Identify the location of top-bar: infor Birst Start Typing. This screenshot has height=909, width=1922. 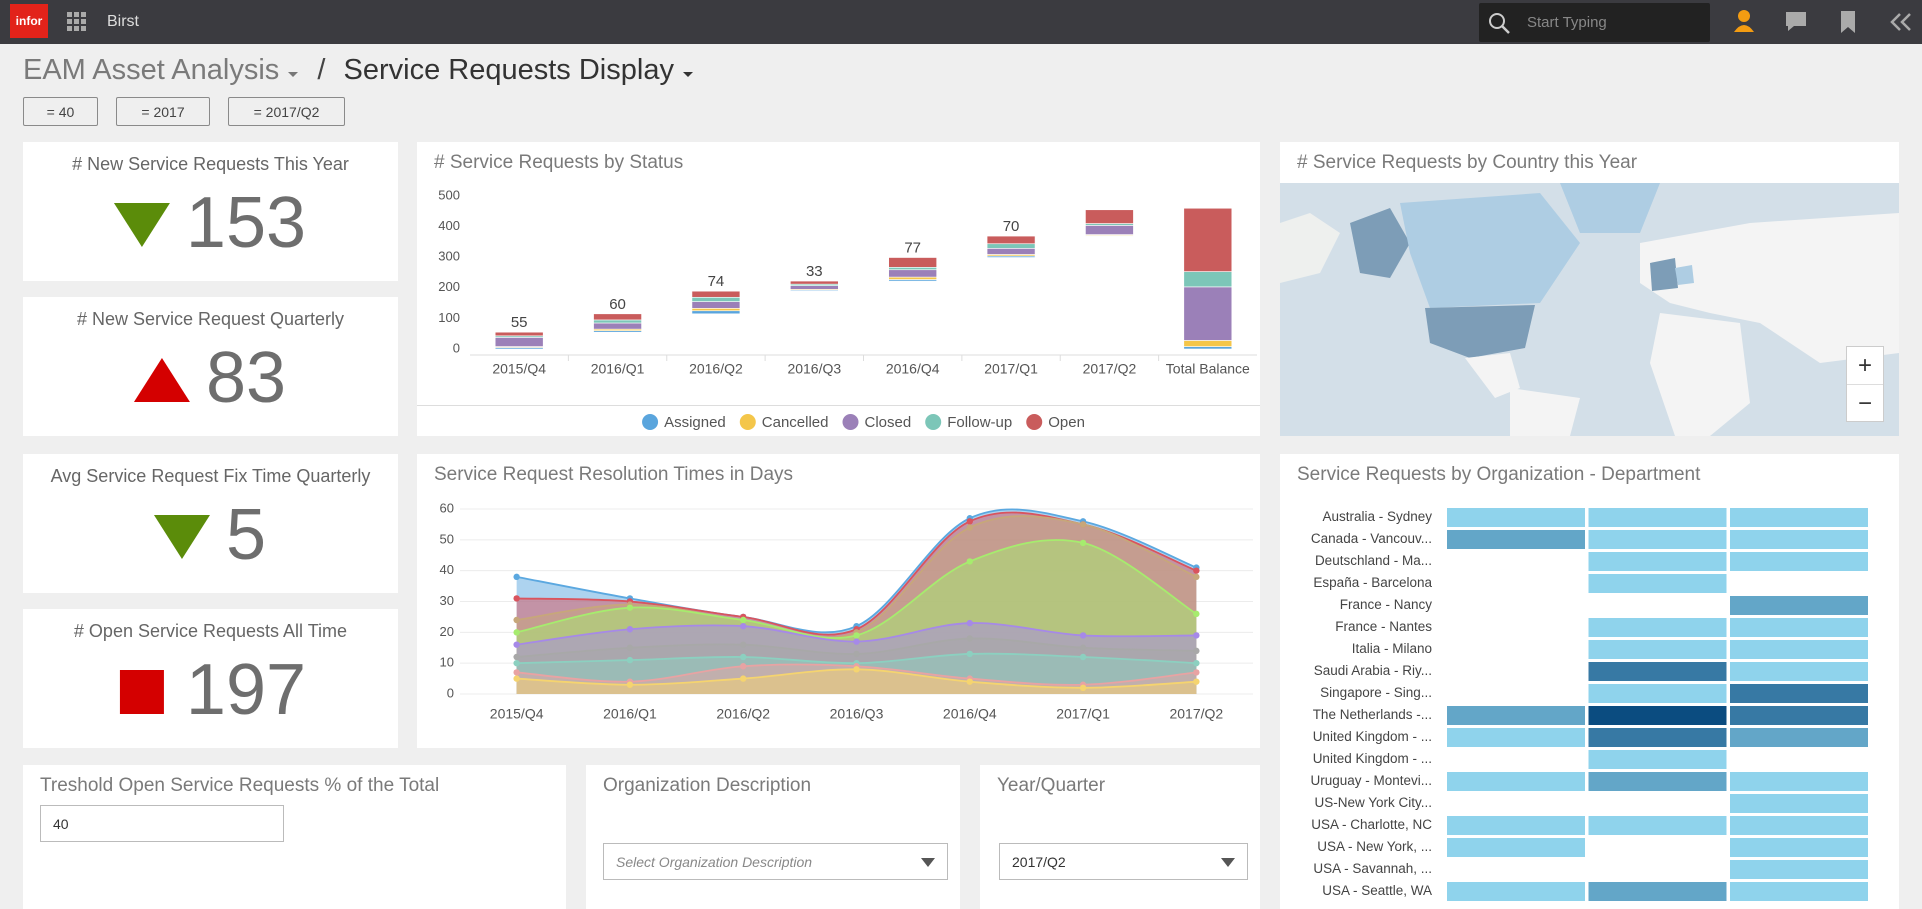
(961, 22).